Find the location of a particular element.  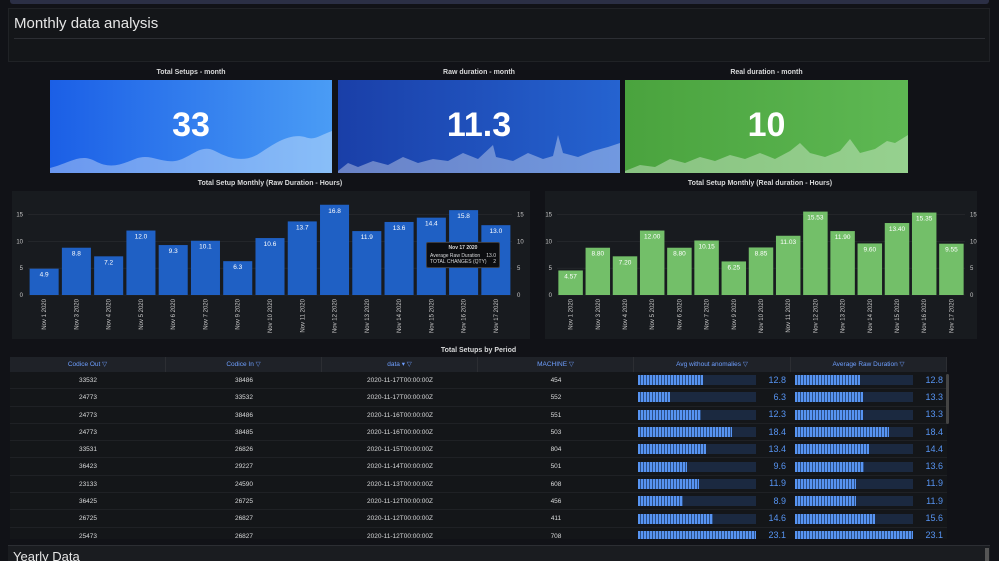

bar-data-label: 15.35 is located at coordinates (924, 219).